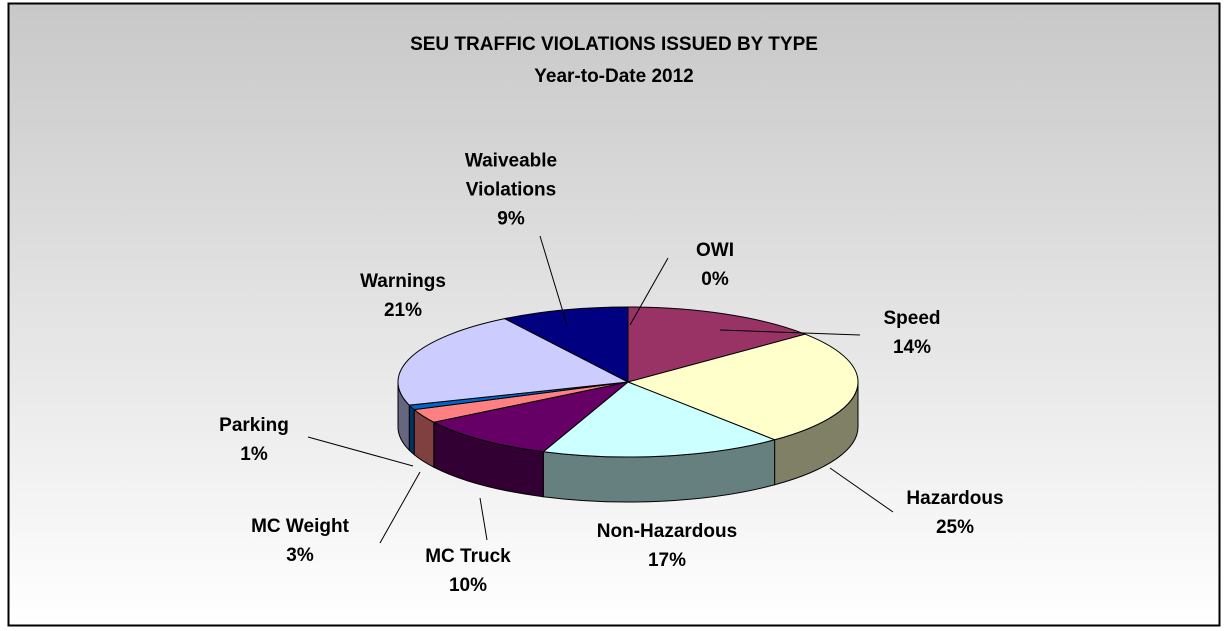  Describe the element at coordinates (468, 571) in the screenshot. I see `slice-label: MC Truck 10%` at that location.